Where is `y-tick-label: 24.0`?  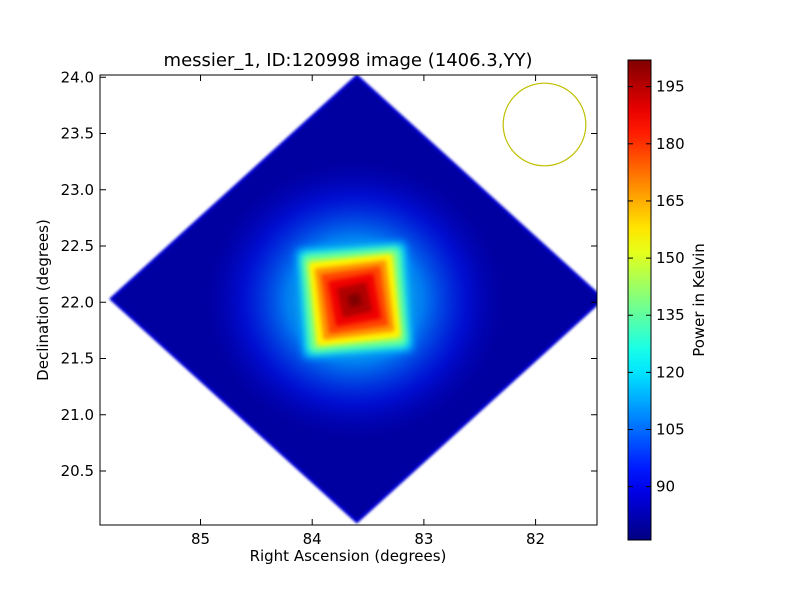 y-tick-label: 24.0 is located at coordinates (77, 77).